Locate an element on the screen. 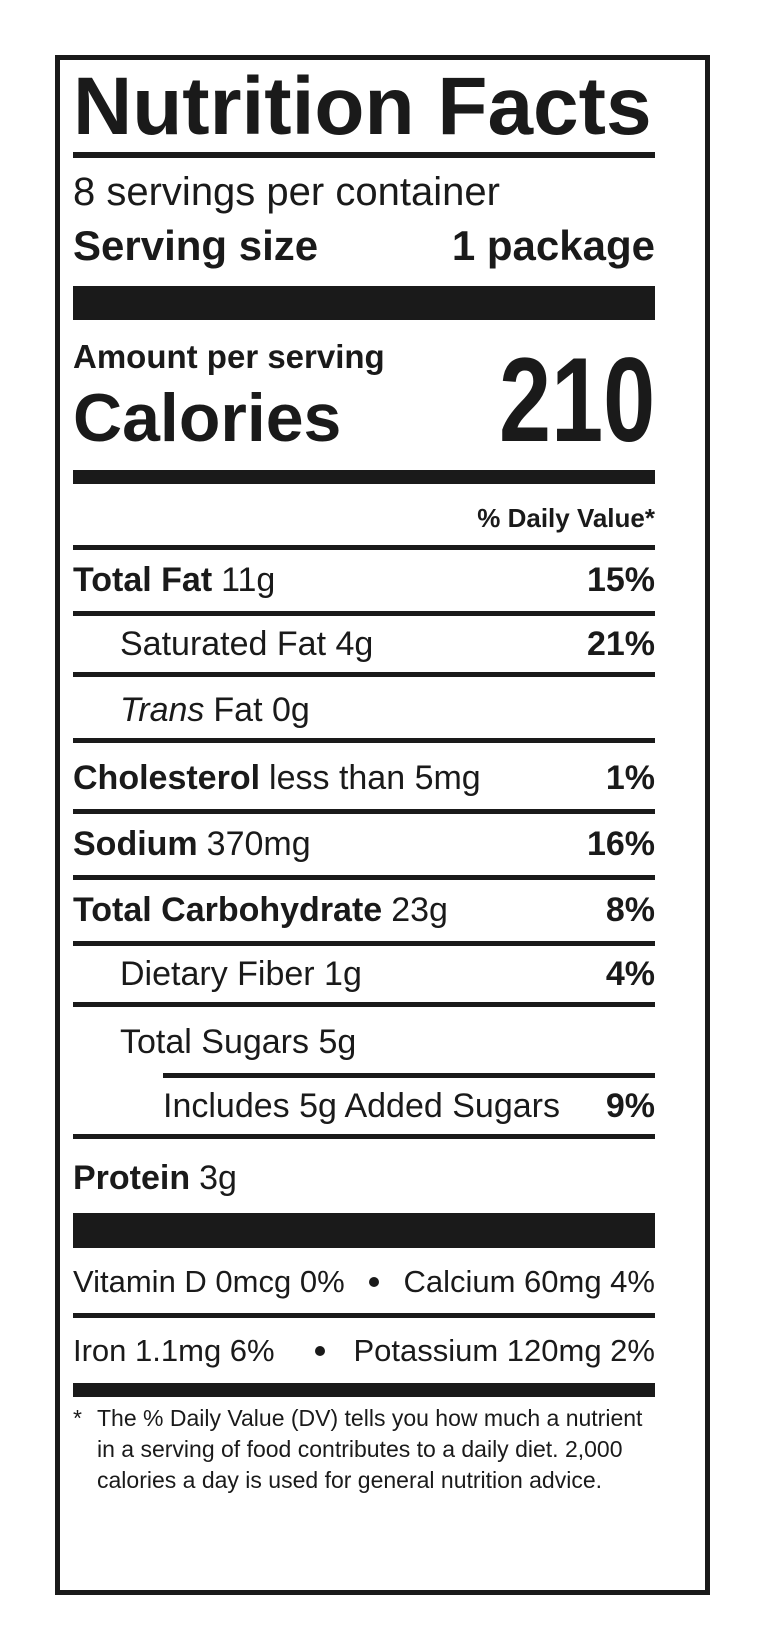 Image resolution: width=765 pixels, height=1651 pixels. nutrient-row: Includes 5g Added Sugars 9% is located at coordinates (364, 1108).